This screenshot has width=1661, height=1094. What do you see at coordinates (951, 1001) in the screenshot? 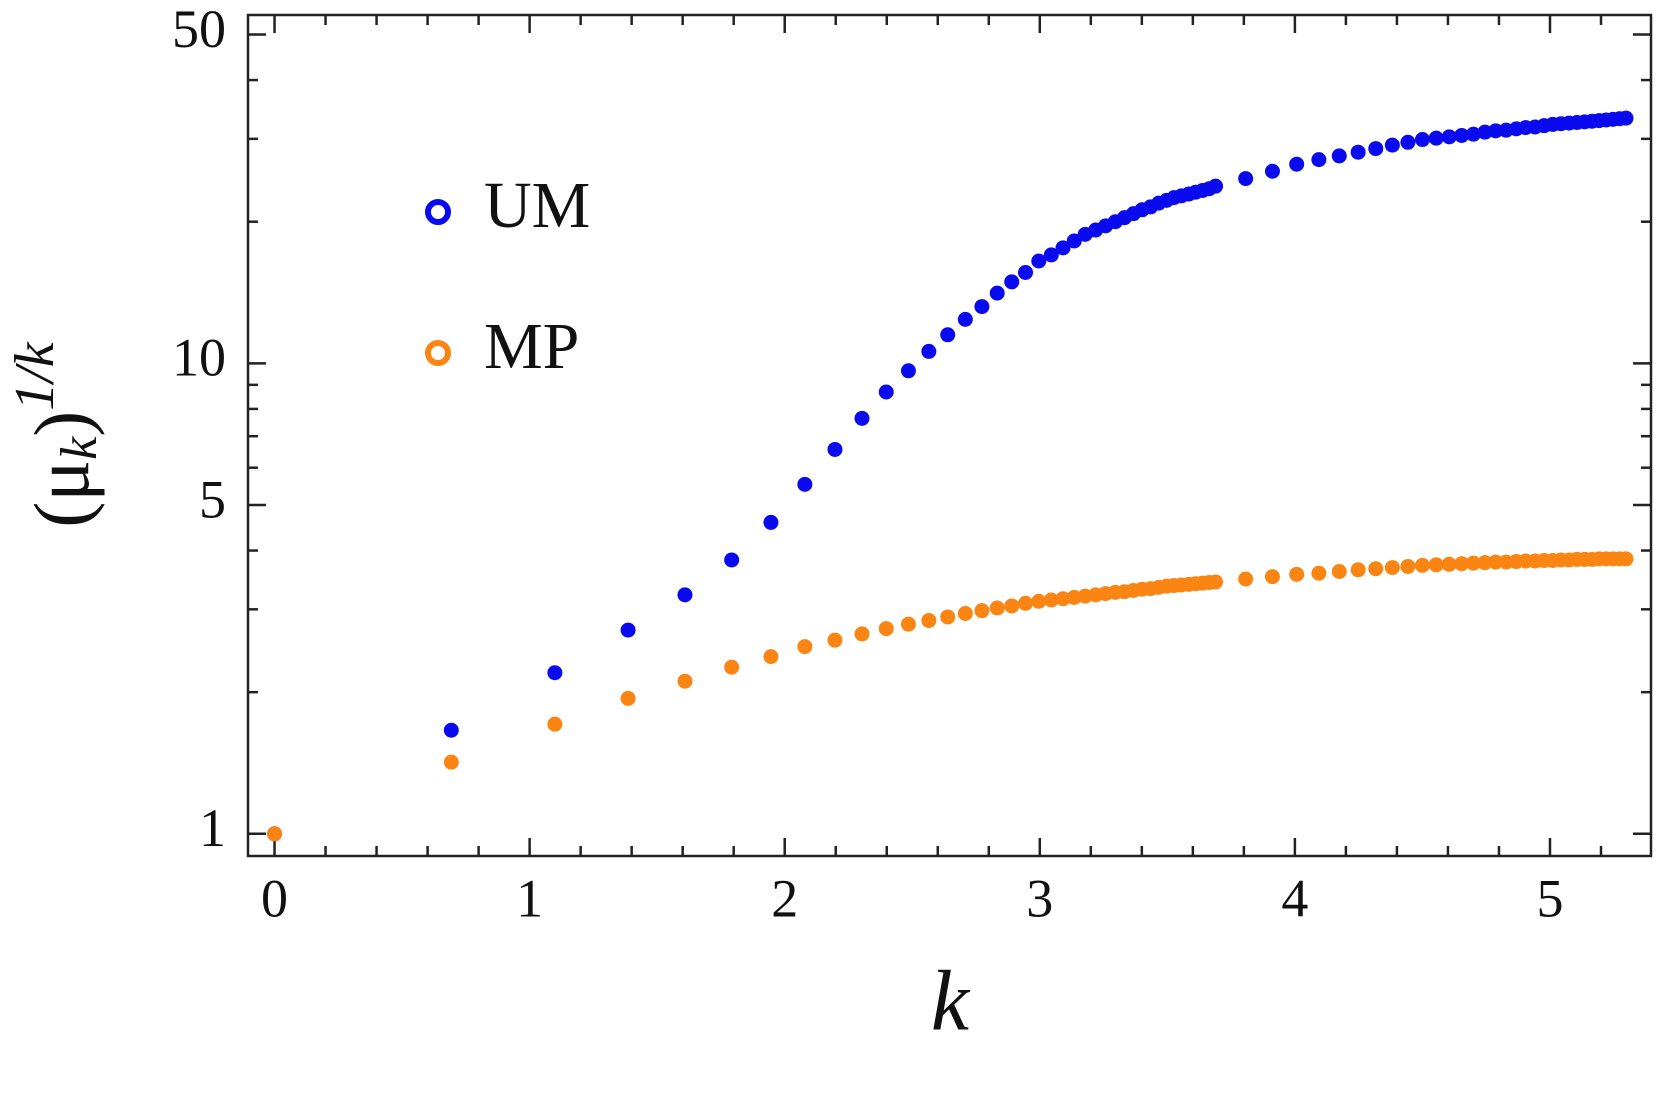
I see `x-axis-label: k` at bounding box center [951, 1001].